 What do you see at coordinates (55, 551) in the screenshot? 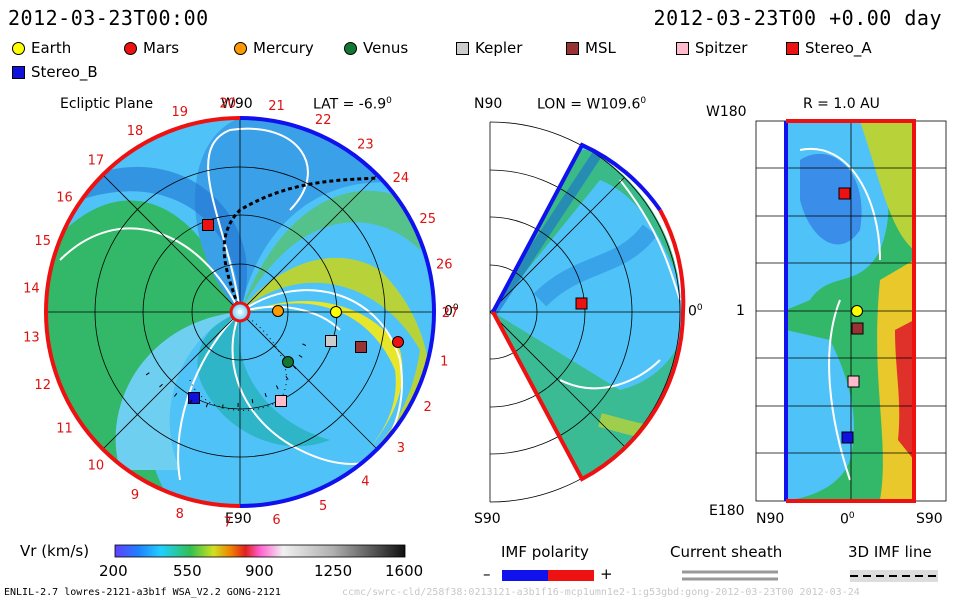
I see `colorbar-label: Vr (km/s)` at bounding box center [55, 551].